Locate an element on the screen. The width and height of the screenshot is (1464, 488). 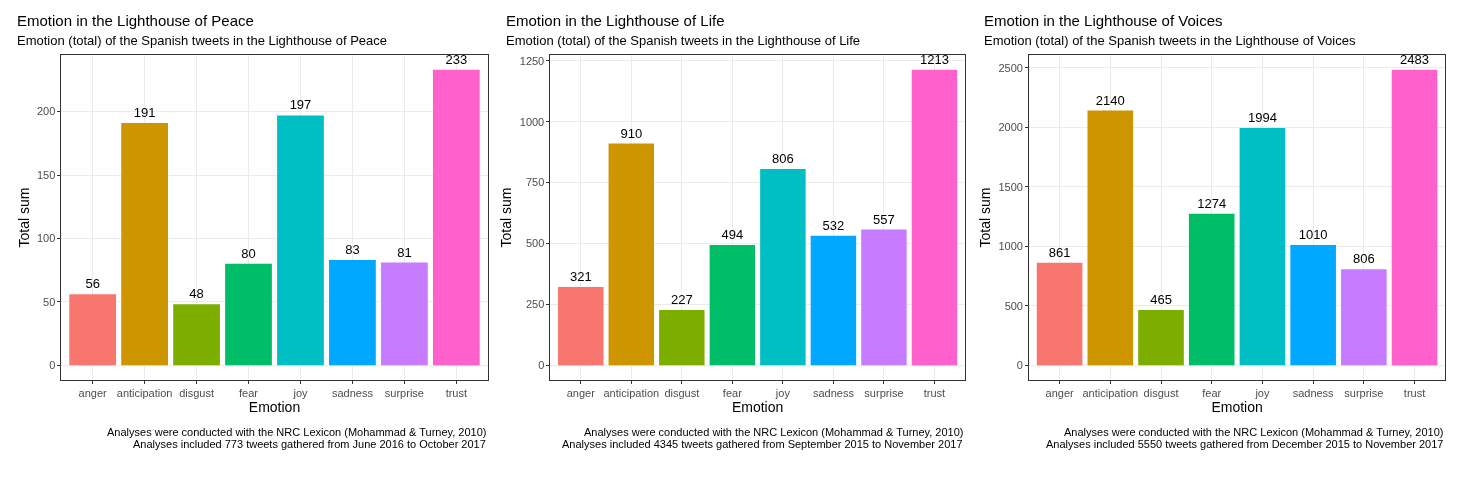
data-label: 557 is located at coordinates (884, 219).